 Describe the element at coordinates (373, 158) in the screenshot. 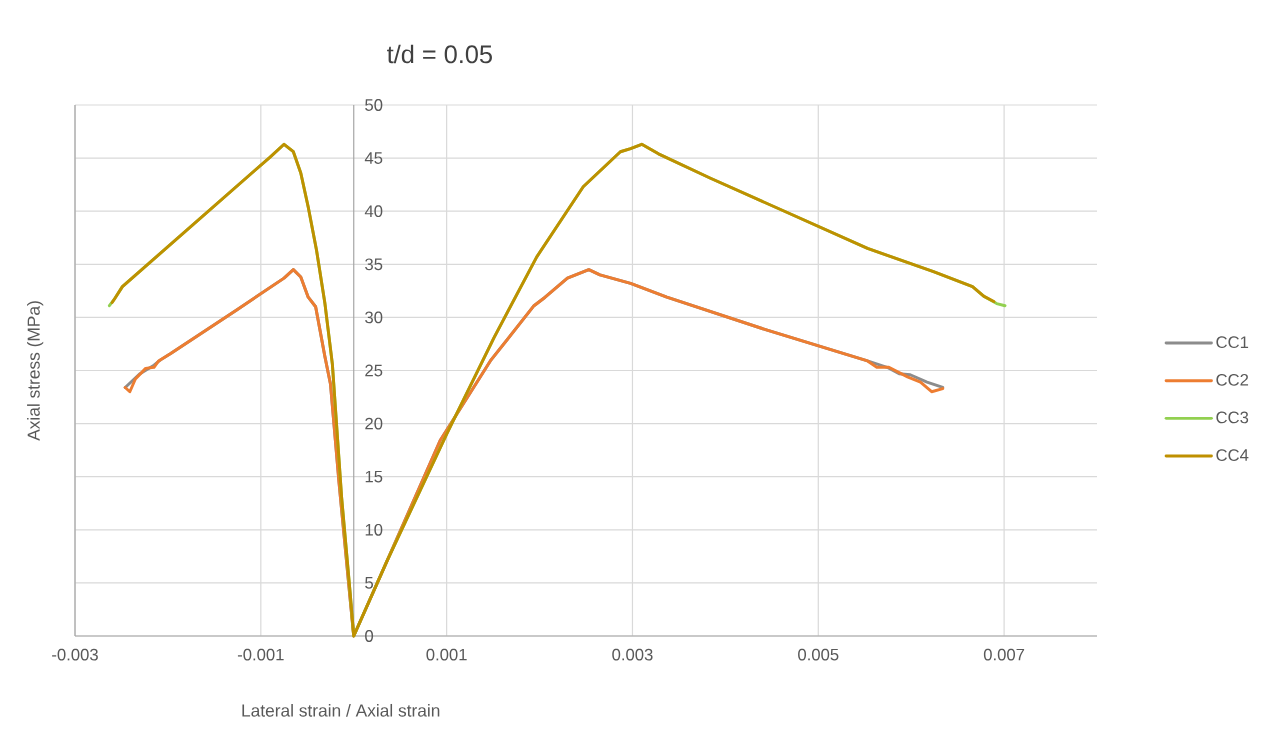

I see `y-tick-label: 45` at that location.